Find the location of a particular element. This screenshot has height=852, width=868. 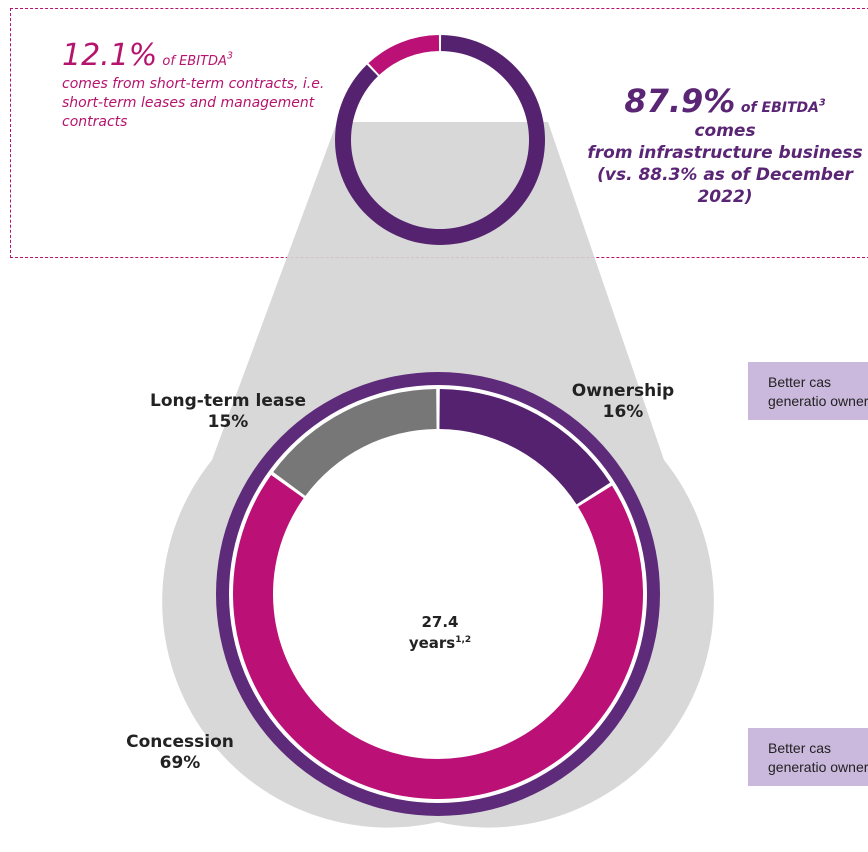

long-term-lease-label: Long-term lease 15% is located at coordinates (228, 412).